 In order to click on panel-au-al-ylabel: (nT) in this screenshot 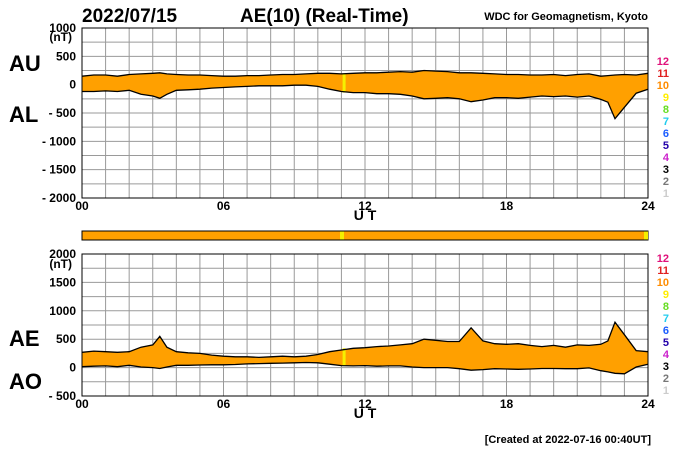, I will do `click(60, 37)`.